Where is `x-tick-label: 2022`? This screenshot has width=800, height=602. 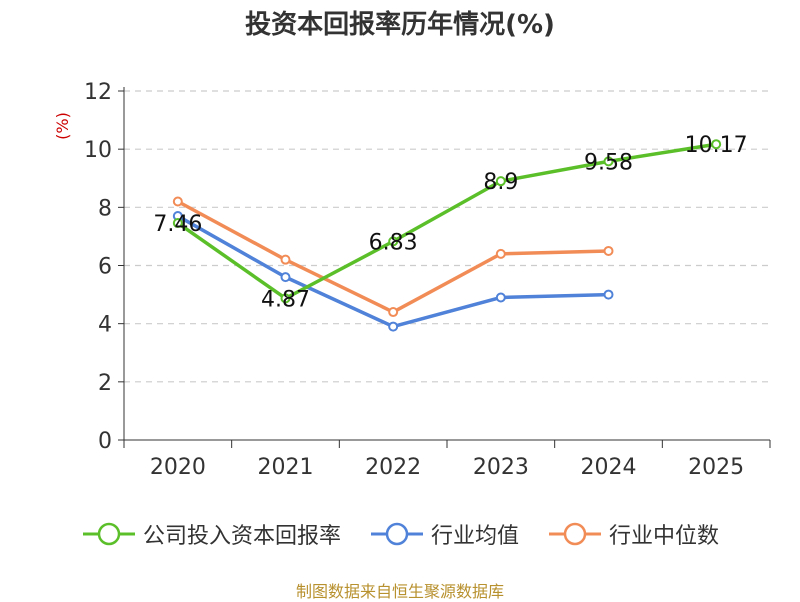 x-tick-label: 2022 is located at coordinates (393, 467).